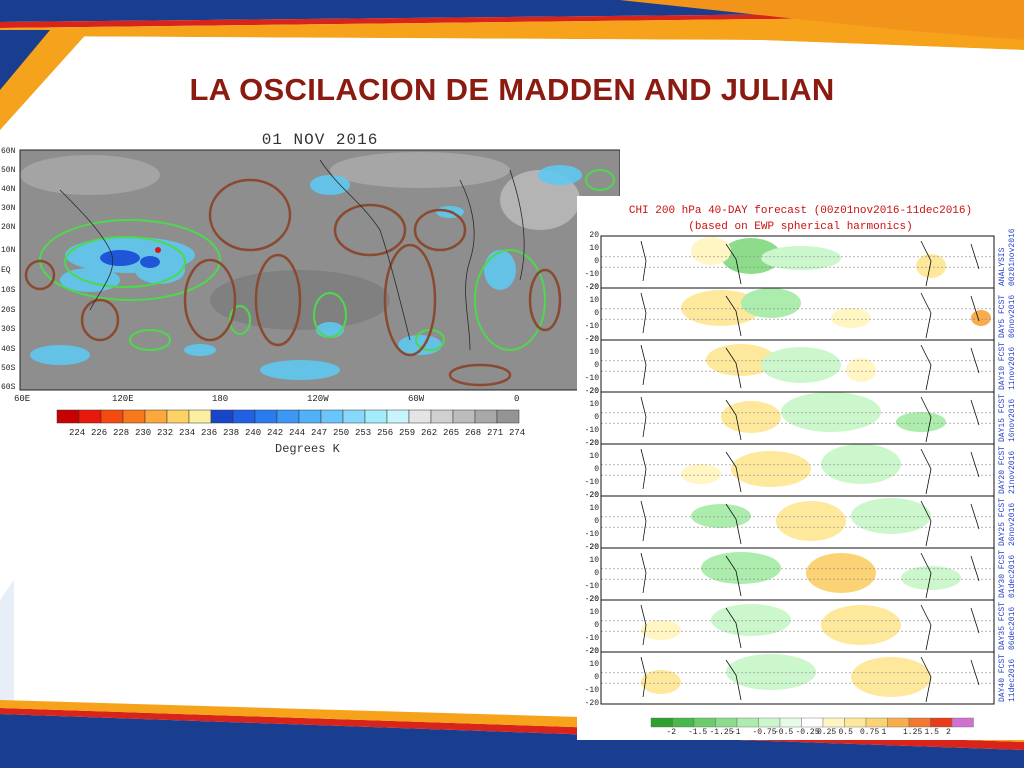 This screenshot has width=1024, height=768. I want to click on forecast-panel-label: ANALYSIS, so click(1002, 266).